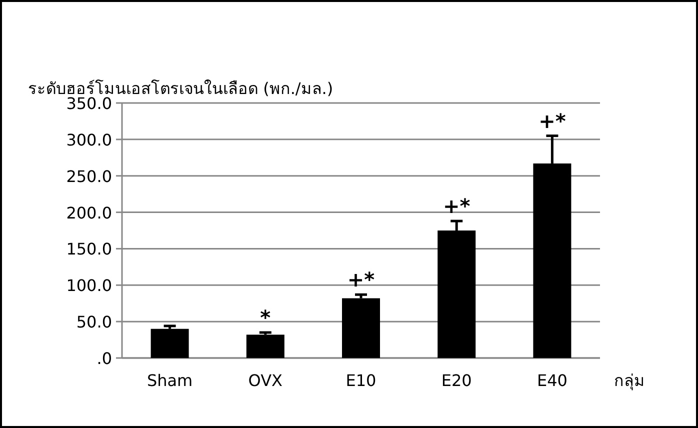 This screenshot has height=428, width=698. Describe the element at coordinates (89, 140) in the screenshot. I see `y-tick-label: 300.0` at that location.